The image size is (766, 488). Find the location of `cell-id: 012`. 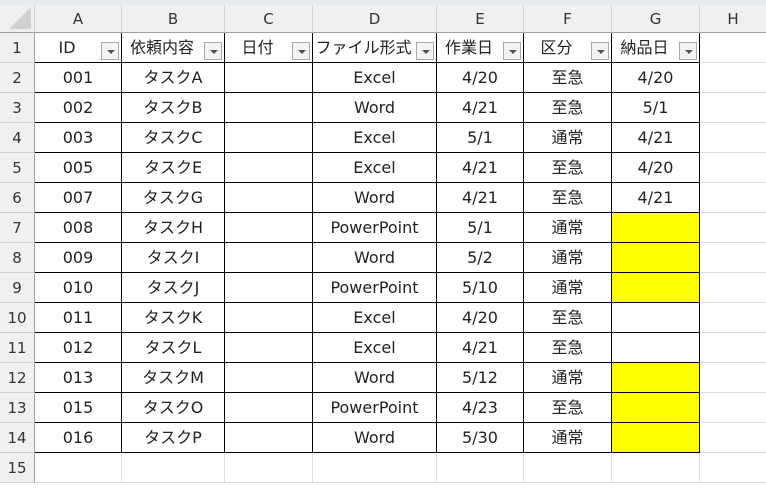

cell-id: 012 is located at coordinates (78, 348).